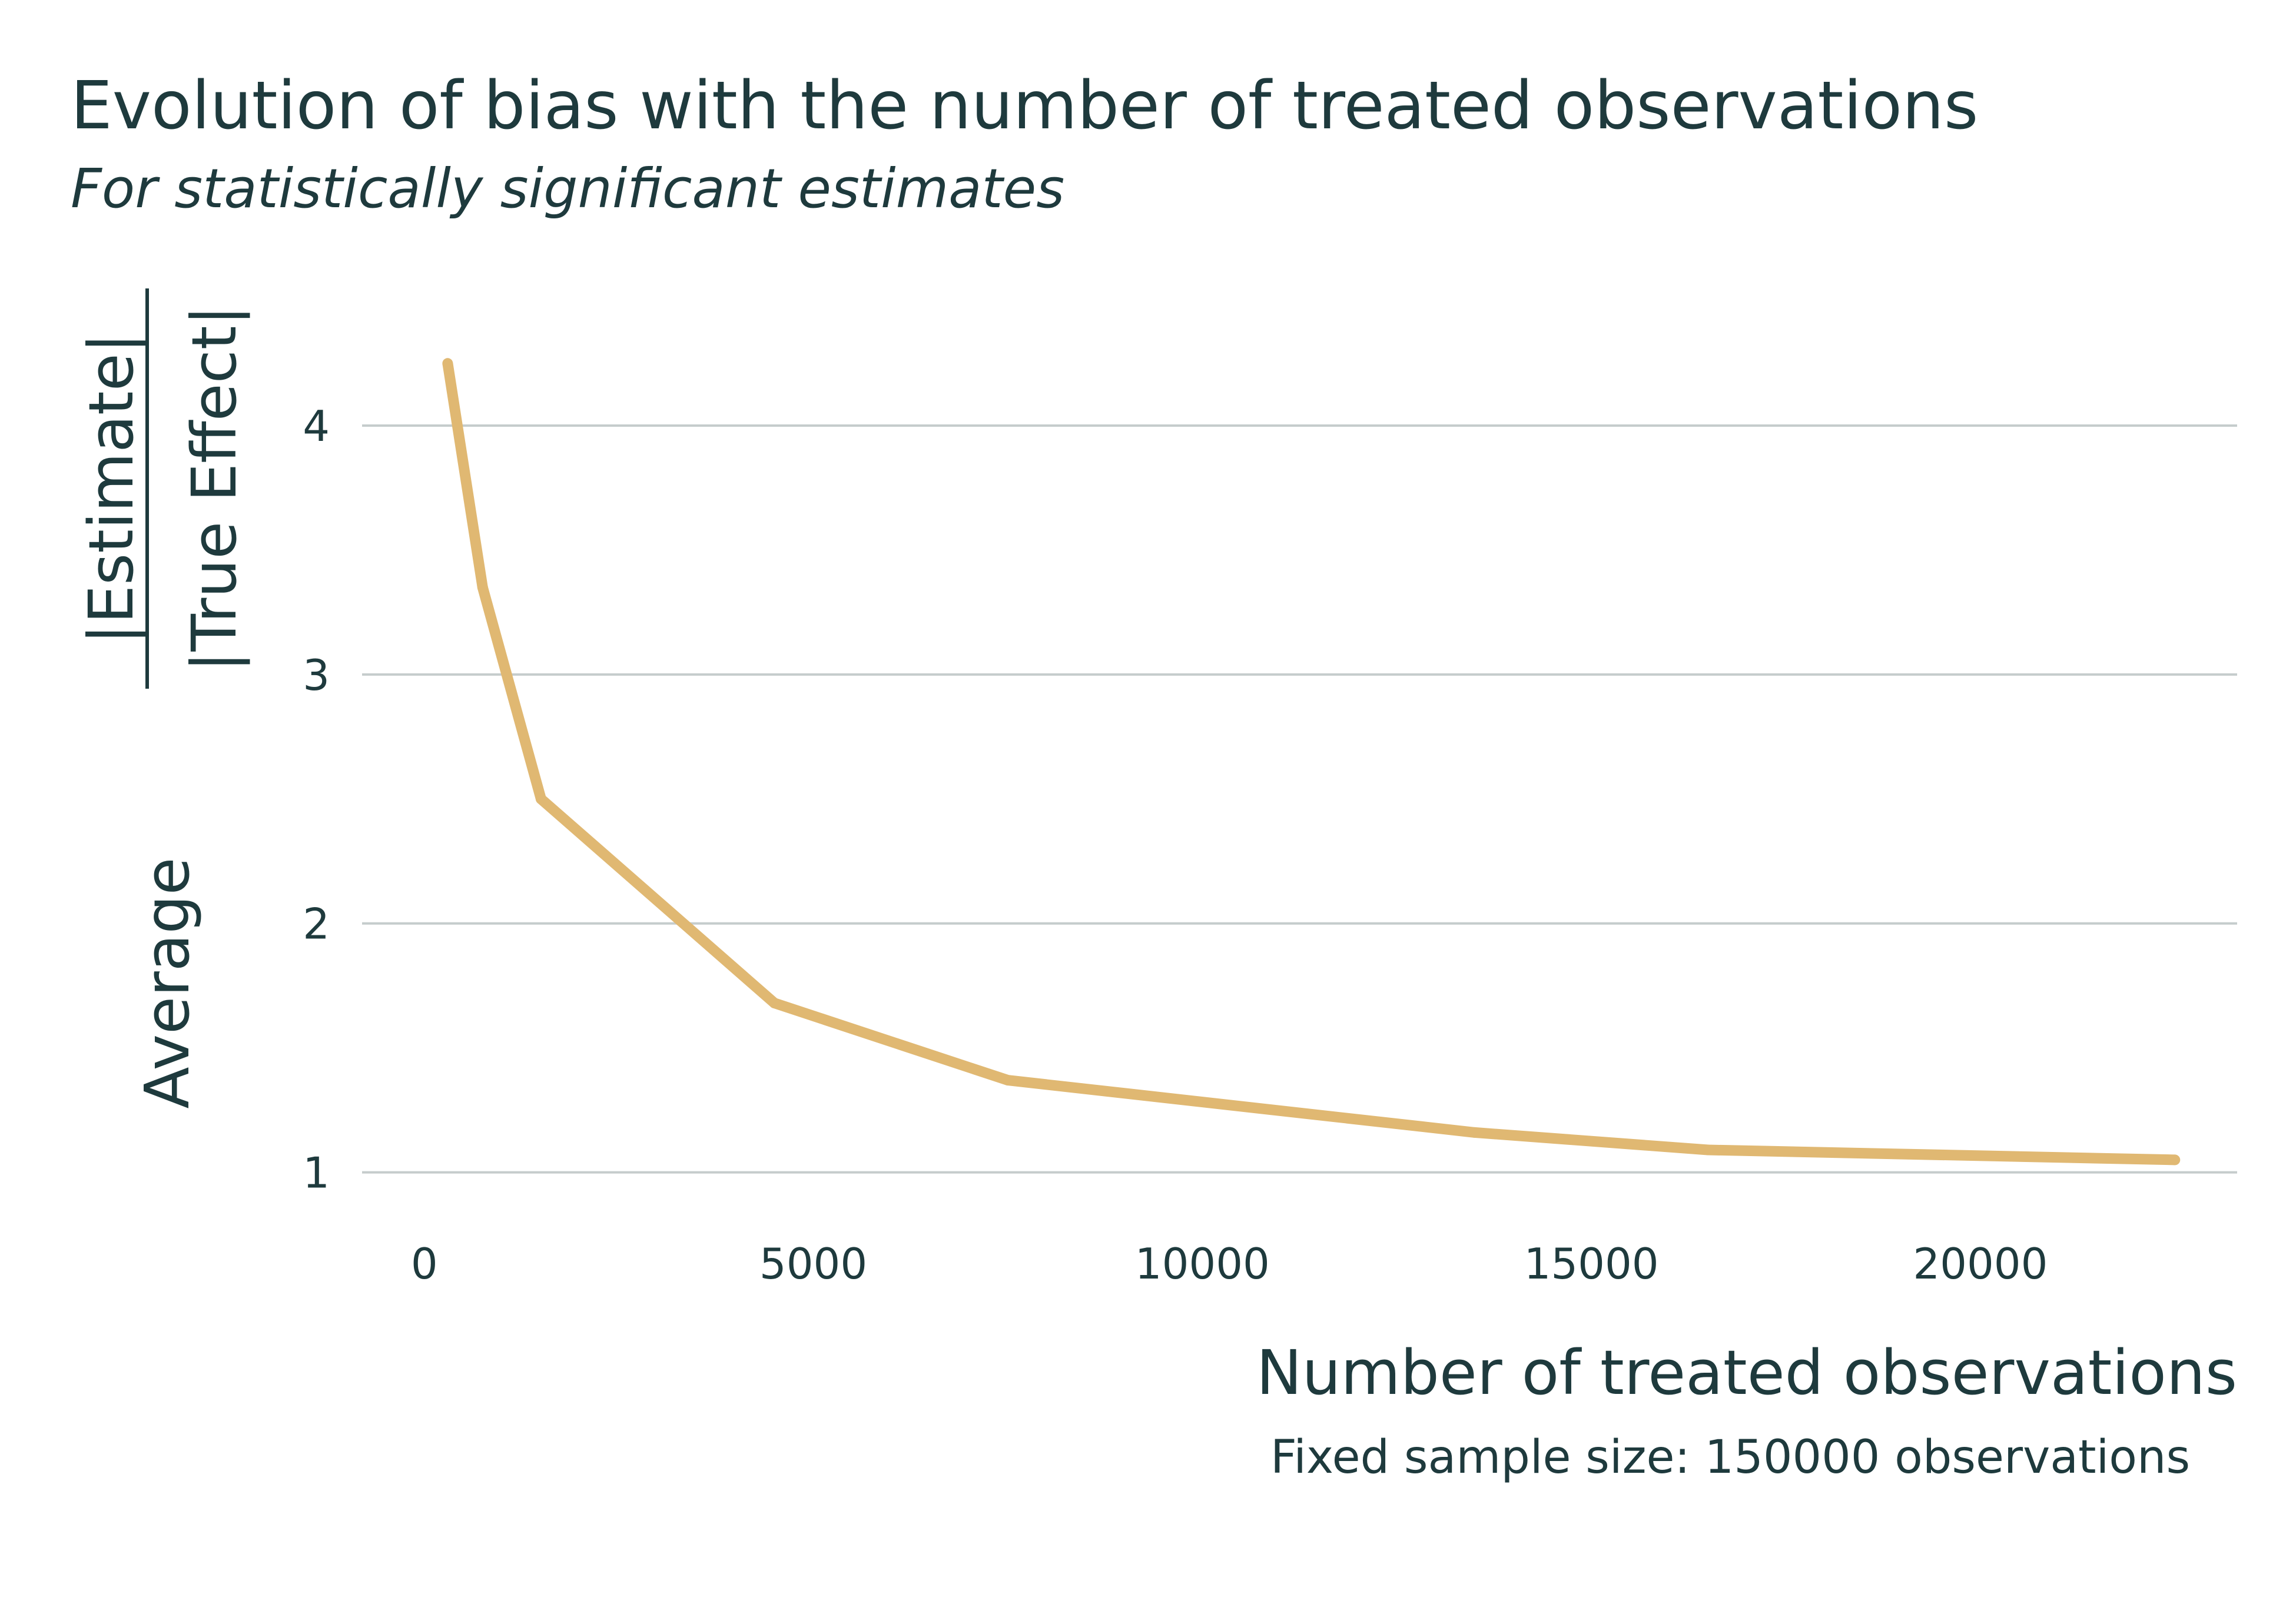 The height and width of the screenshot is (1607, 2296). I want to click on x-axis-label: Number of treated observations, so click(1746, 1373).